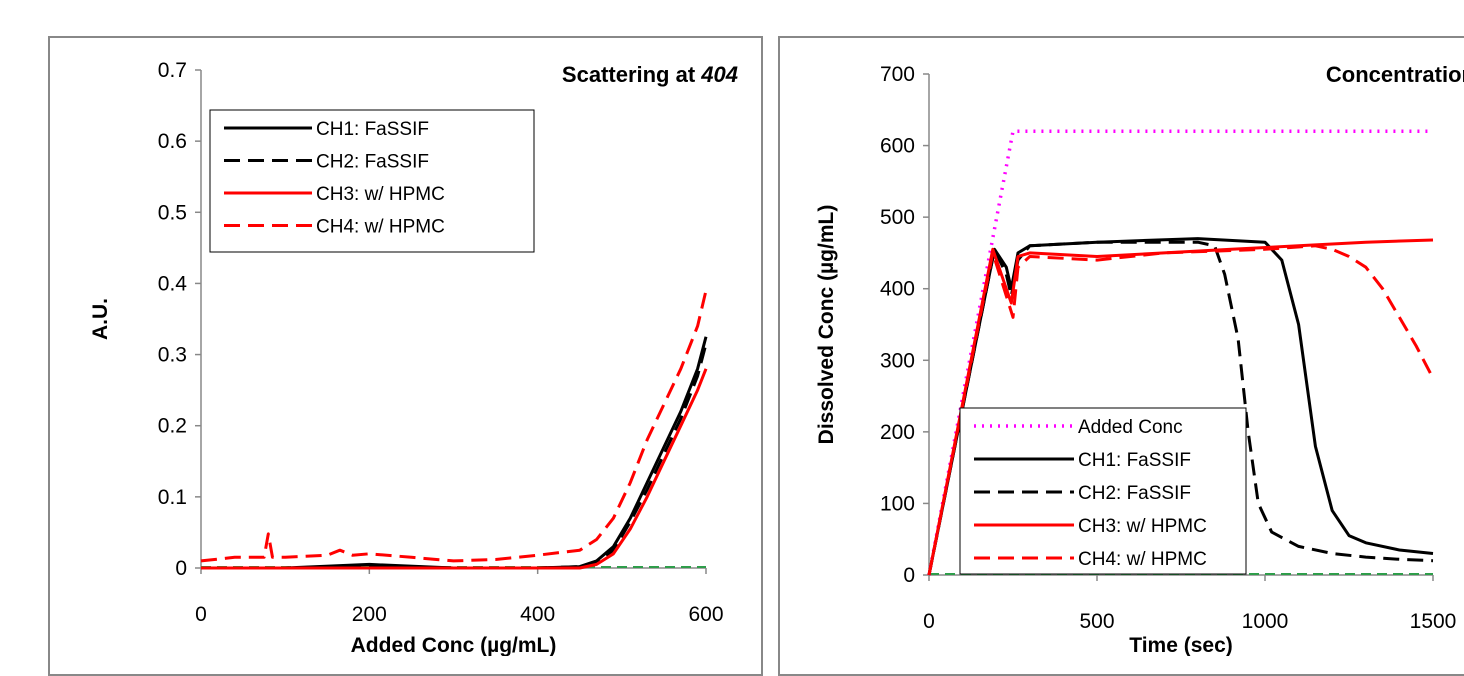  What do you see at coordinates (172, 141) in the screenshot?
I see `y-tick-label: 0.6` at bounding box center [172, 141].